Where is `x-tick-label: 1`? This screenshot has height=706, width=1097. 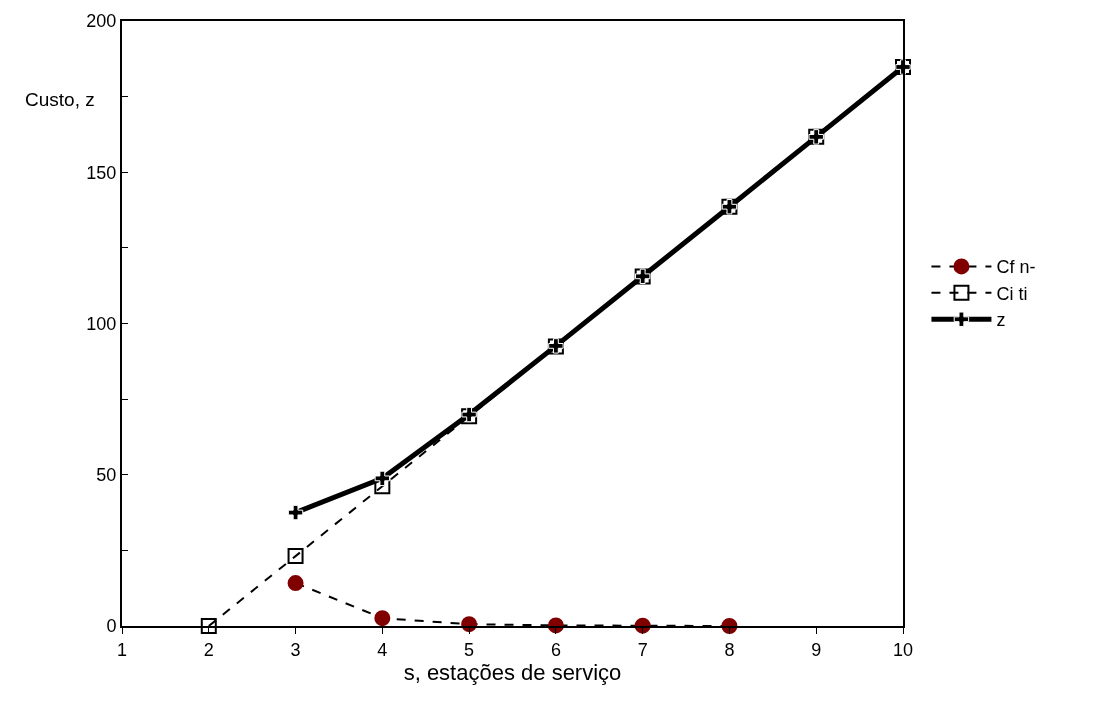
x-tick-label: 1 is located at coordinates (122, 649).